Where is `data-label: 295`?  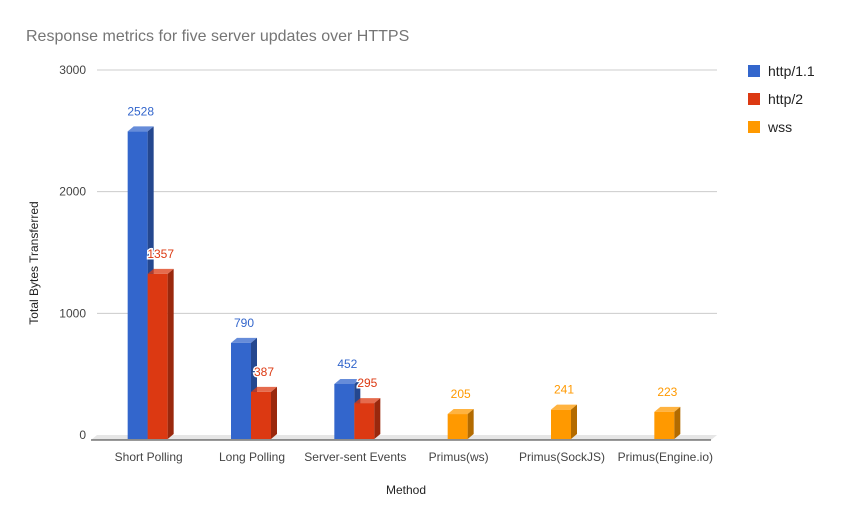
data-label: 295 is located at coordinates (367, 383).